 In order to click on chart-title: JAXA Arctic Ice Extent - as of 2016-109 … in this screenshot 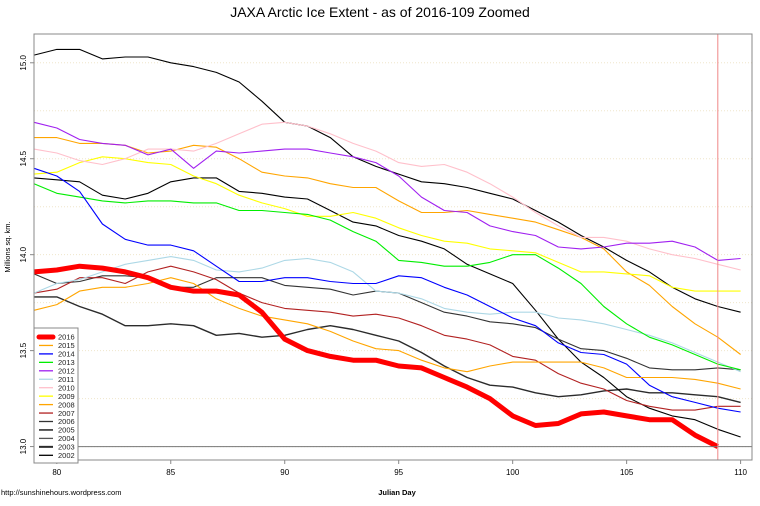, I will do `click(380, 12)`.